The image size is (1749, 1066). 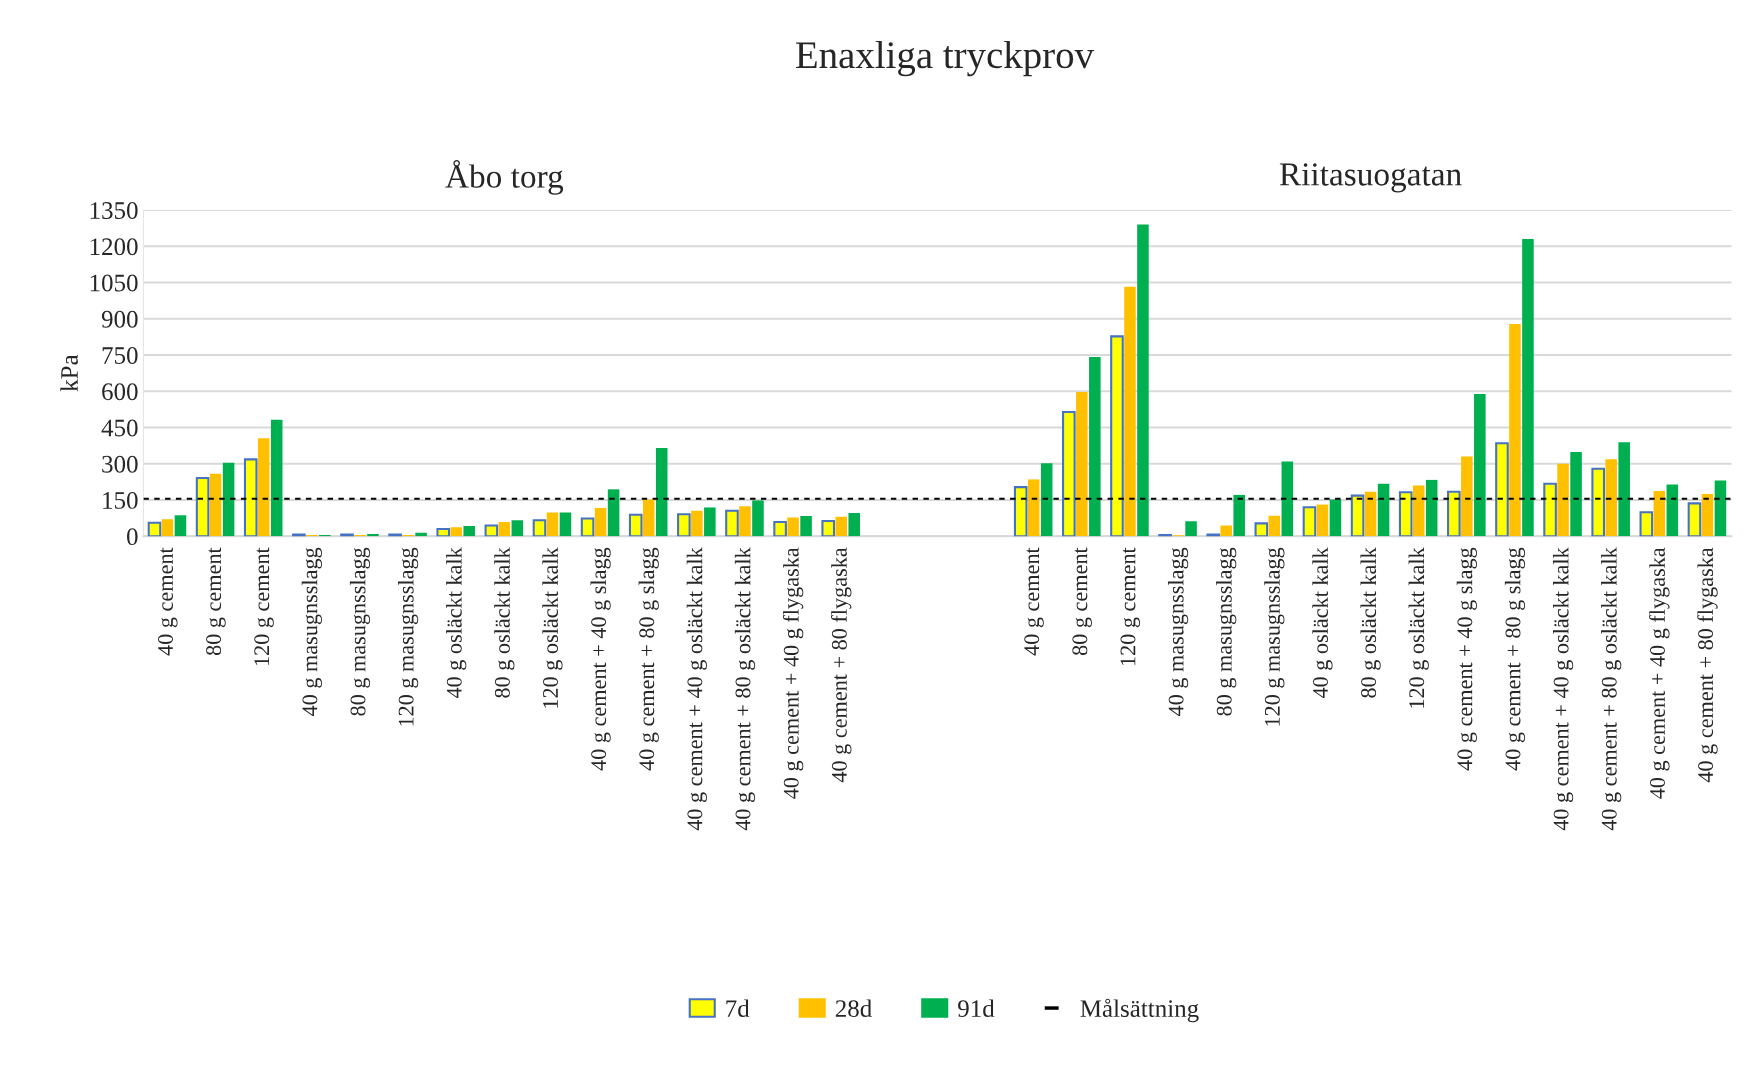 I want to click on x-tick-label: 120 g cement, so click(x=264, y=606).